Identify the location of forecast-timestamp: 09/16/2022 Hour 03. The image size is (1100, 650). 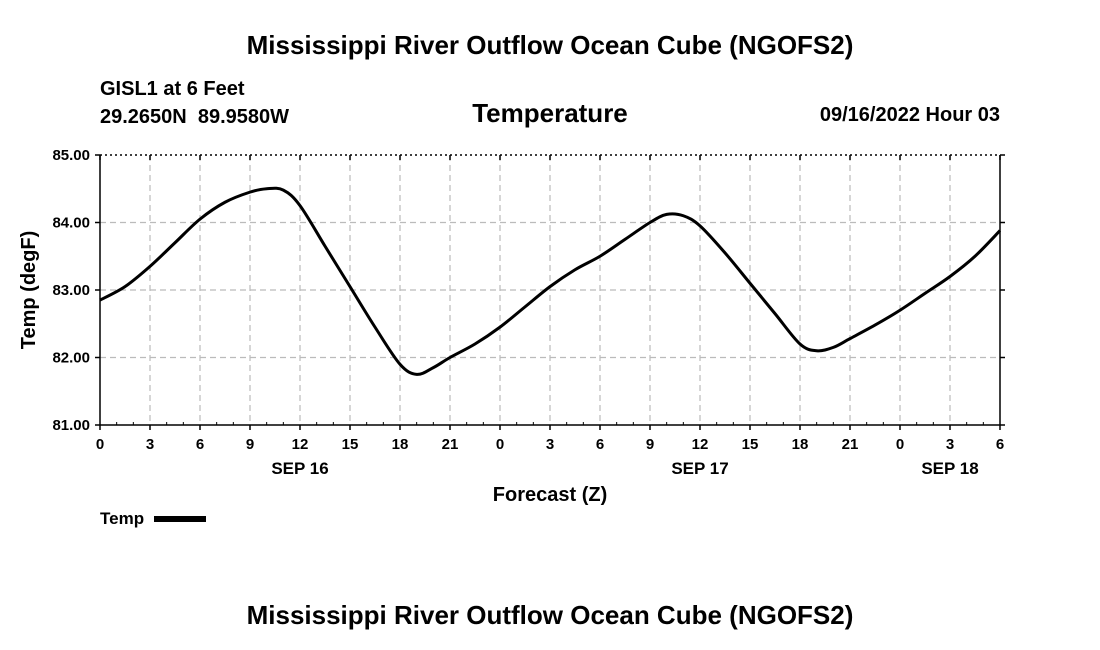
(909, 115).